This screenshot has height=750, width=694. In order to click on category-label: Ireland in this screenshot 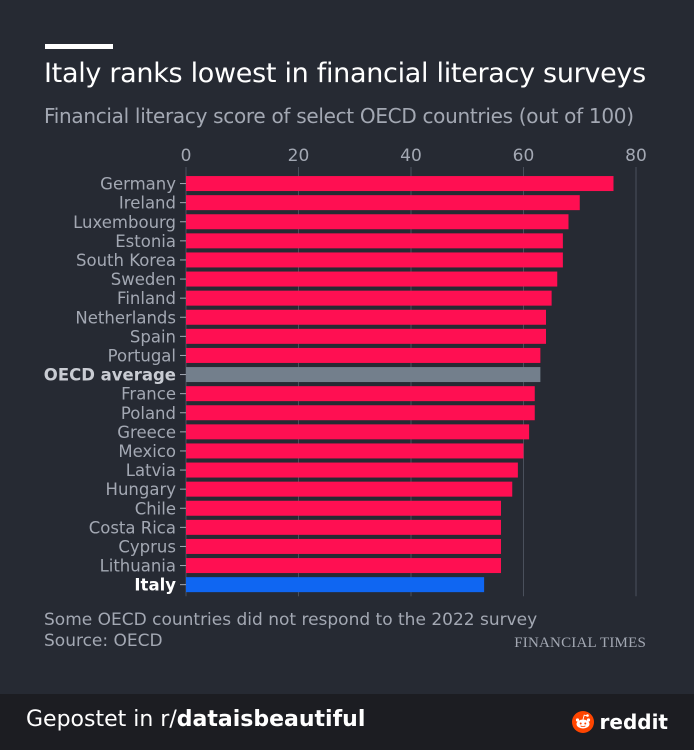, I will do `click(147, 203)`.